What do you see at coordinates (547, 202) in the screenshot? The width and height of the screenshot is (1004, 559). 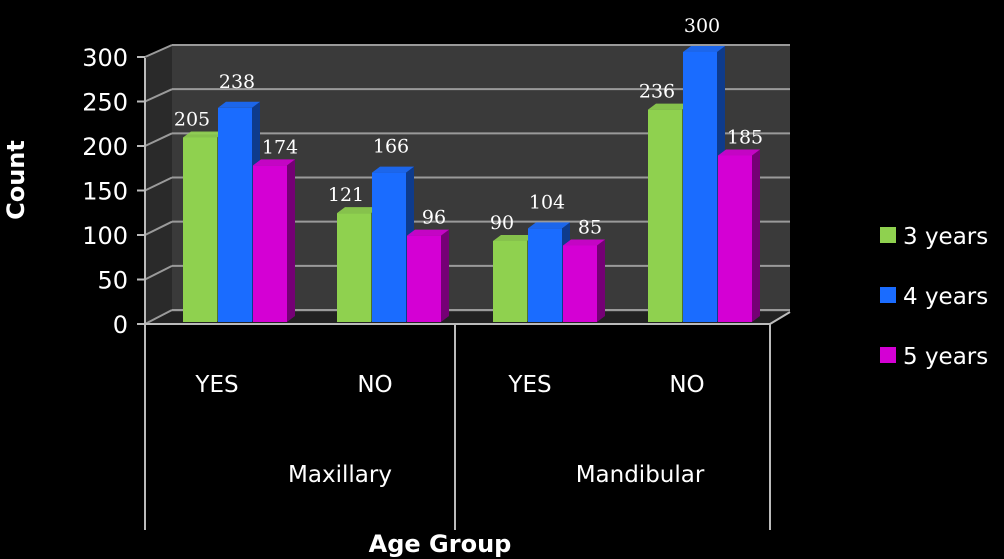 I see `data-label: 104` at bounding box center [547, 202].